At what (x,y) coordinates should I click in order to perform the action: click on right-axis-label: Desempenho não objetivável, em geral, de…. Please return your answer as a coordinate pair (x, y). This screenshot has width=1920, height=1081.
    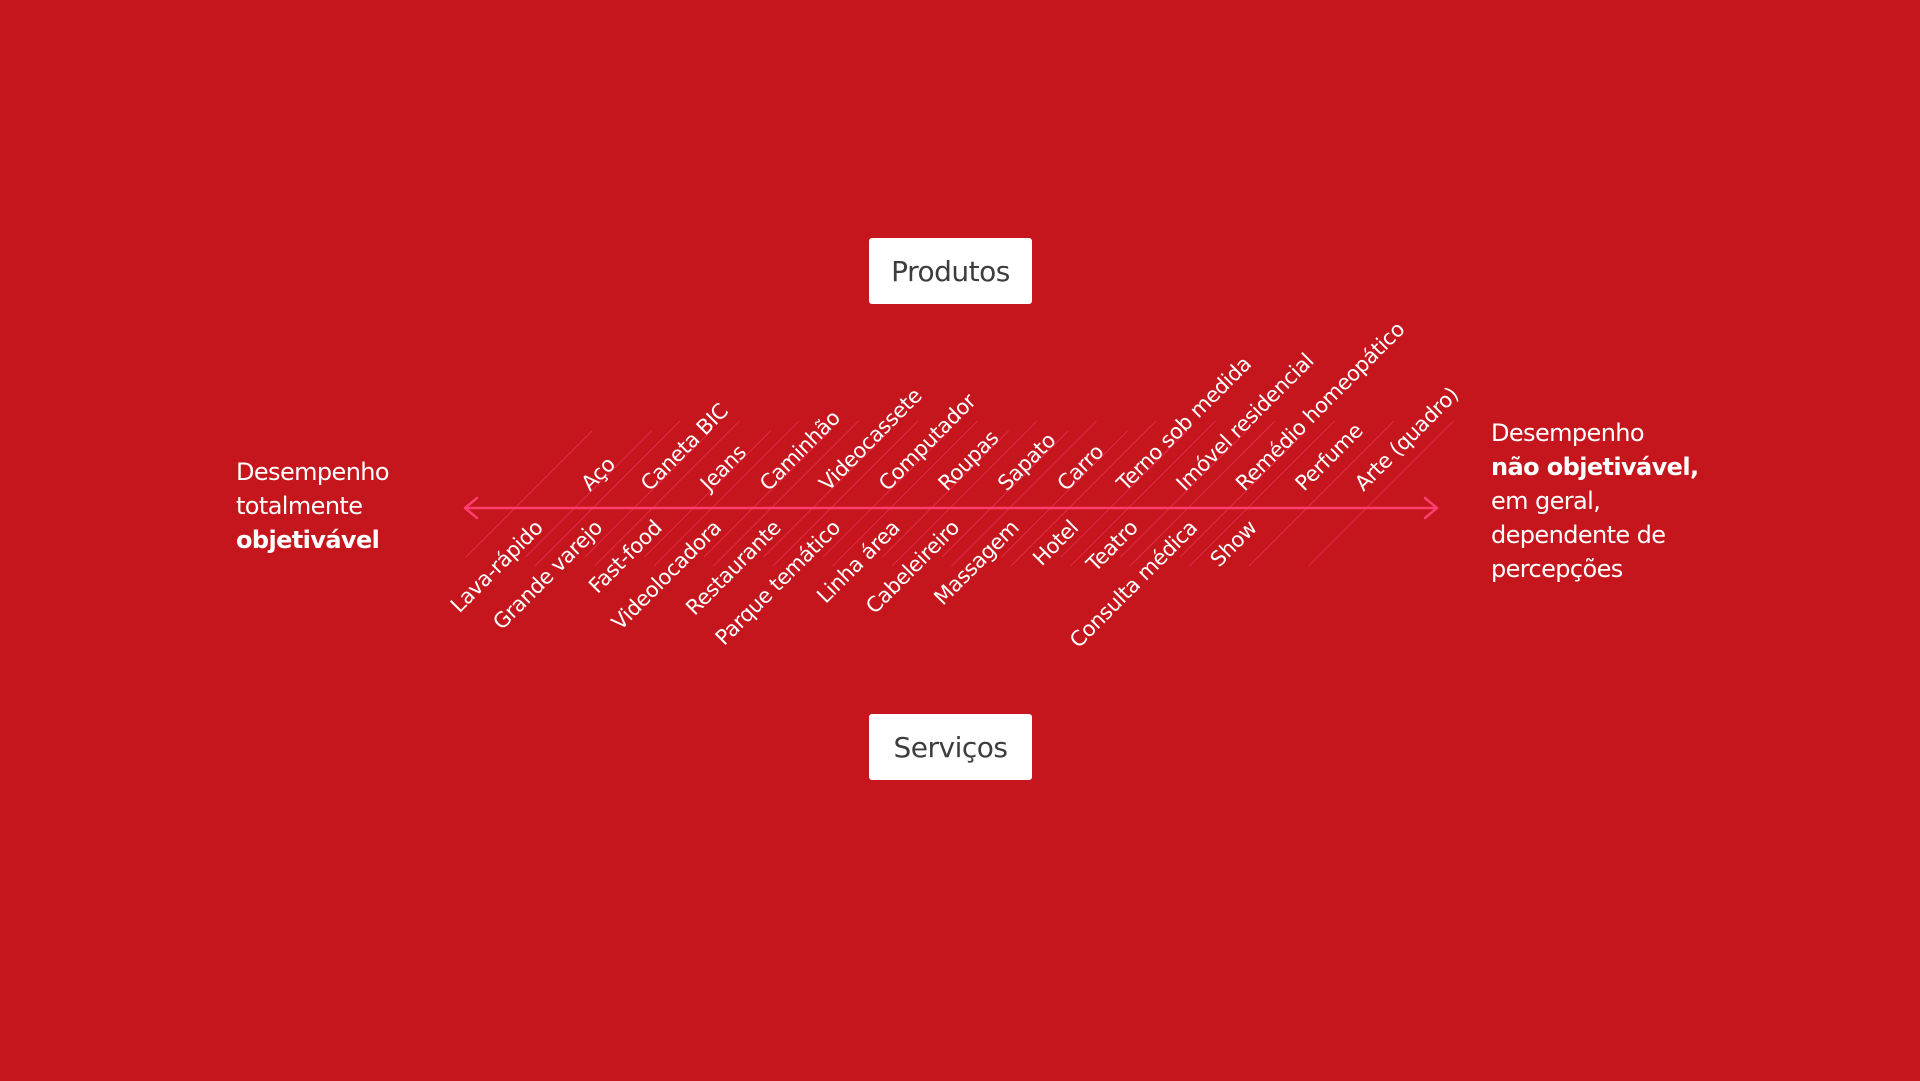
    Looking at the image, I should click on (1595, 501).